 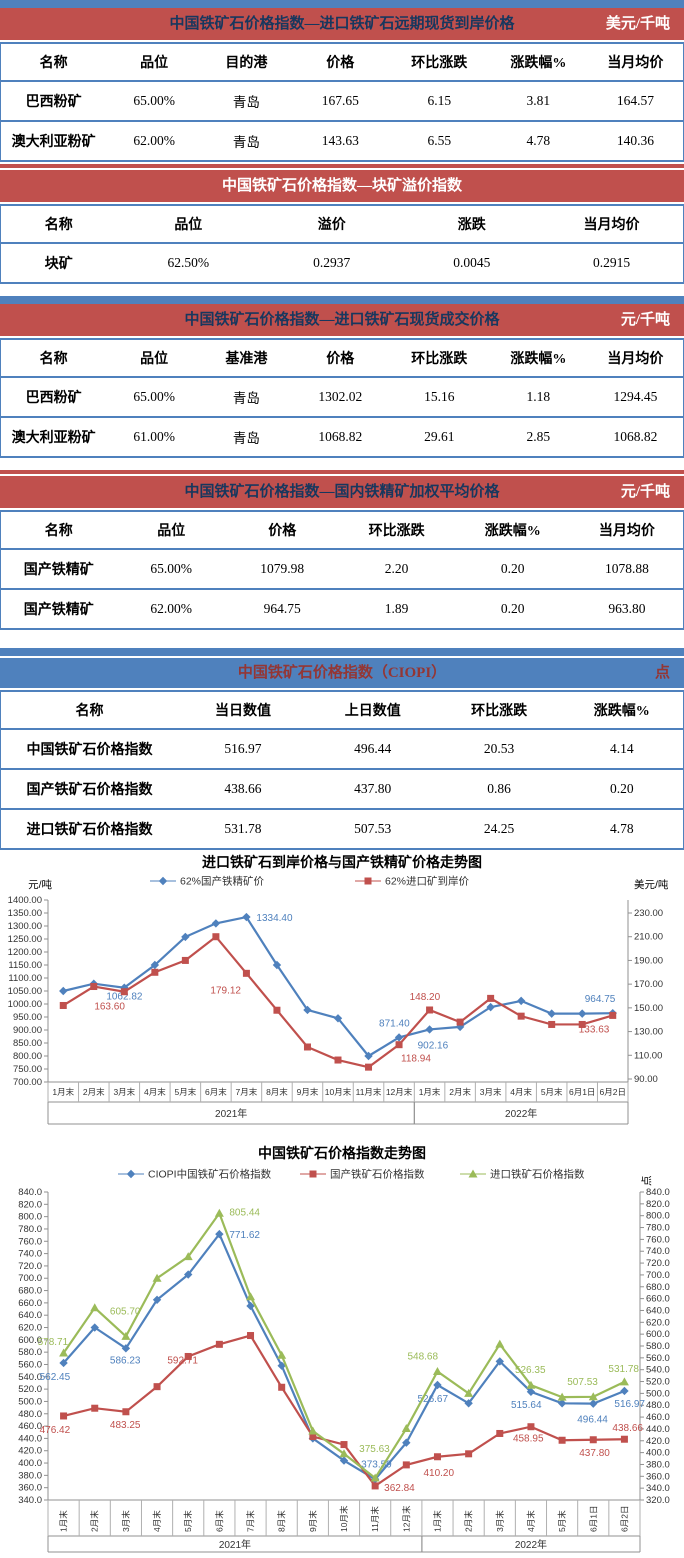 What do you see at coordinates (30, 1340) in the screenshot?
I see `left-axis-tick-label: 600.0` at bounding box center [30, 1340].